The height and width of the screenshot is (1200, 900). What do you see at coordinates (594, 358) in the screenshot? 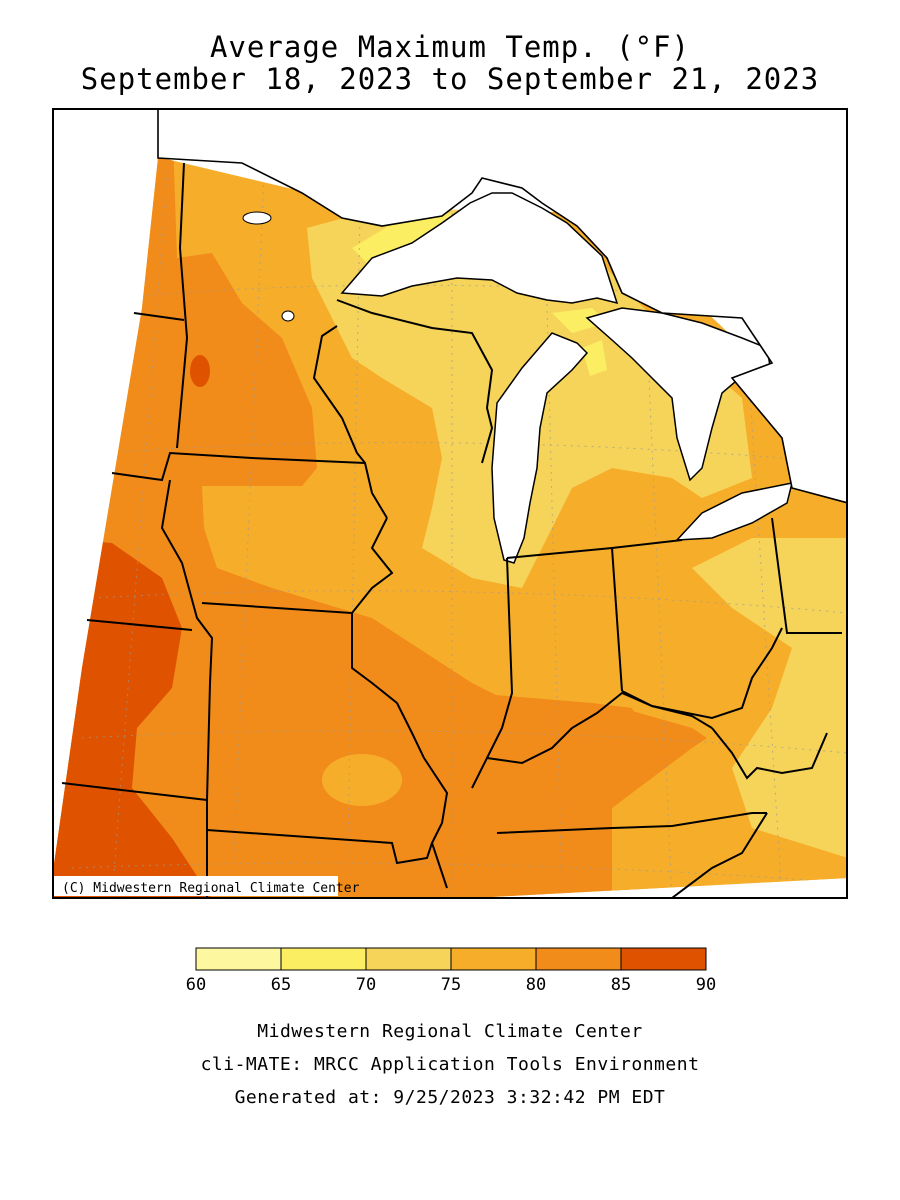
I see `temp-band-65-70-michigan` at bounding box center [594, 358].